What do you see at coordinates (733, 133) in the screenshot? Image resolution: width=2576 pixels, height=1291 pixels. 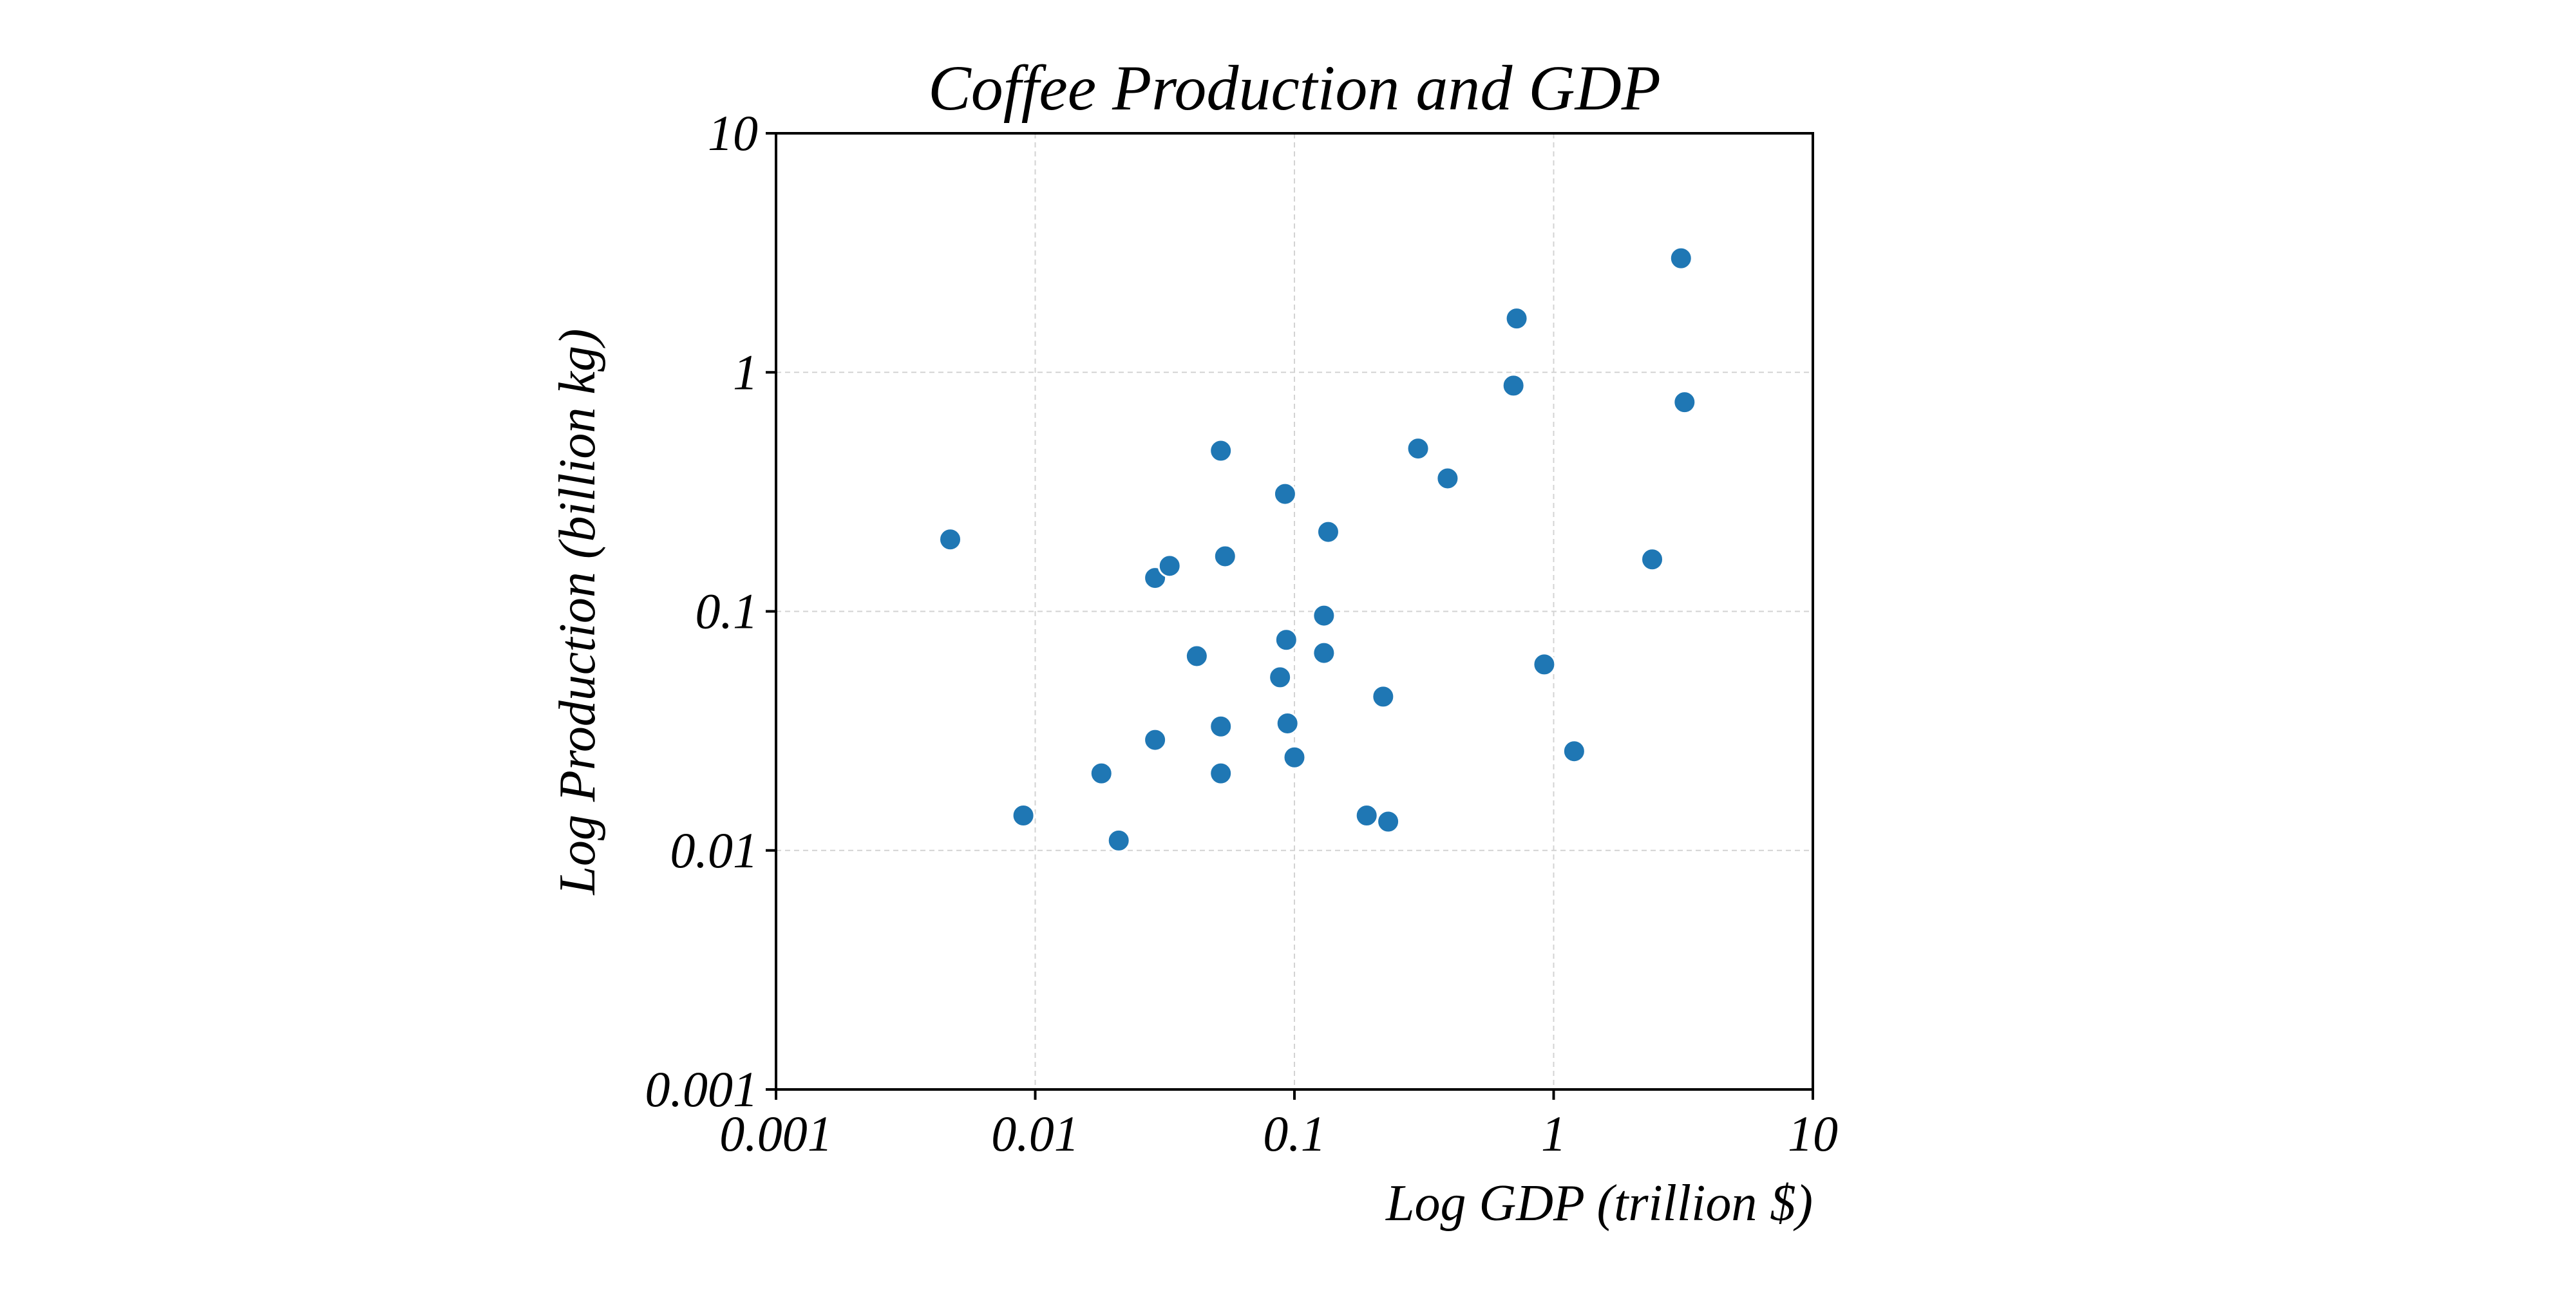 I see `y-tick-label: 10` at bounding box center [733, 133].